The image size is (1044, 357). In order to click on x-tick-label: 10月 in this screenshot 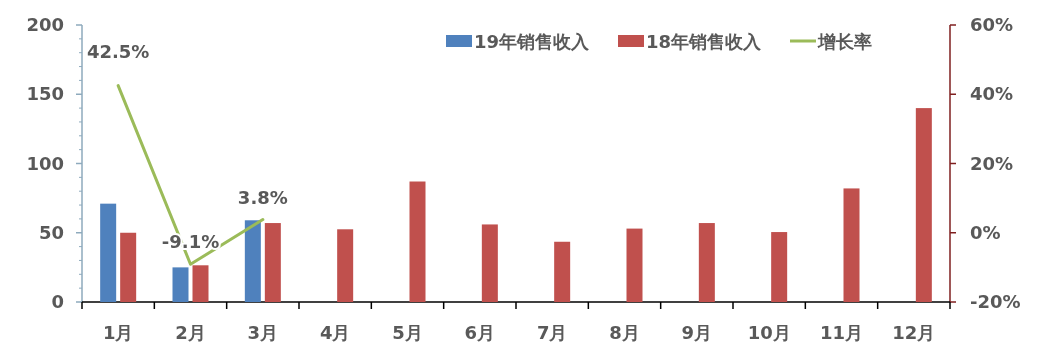, I will do `click(769, 332)`.